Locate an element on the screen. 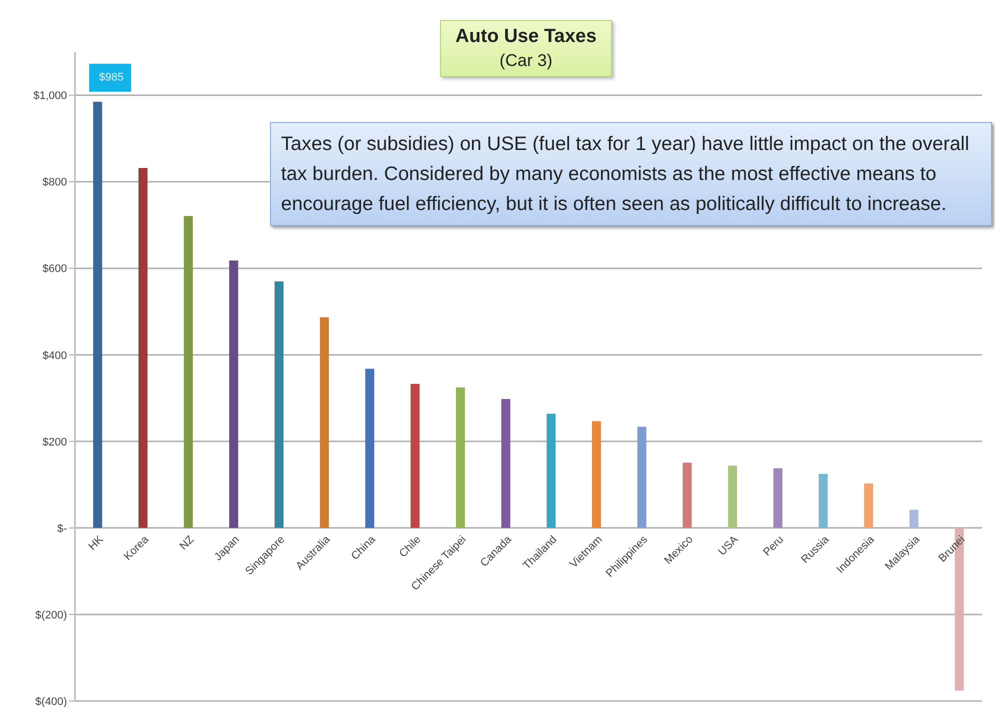 The image size is (995, 707). y-tick-label: $(400) is located at coordinates (51, 701).